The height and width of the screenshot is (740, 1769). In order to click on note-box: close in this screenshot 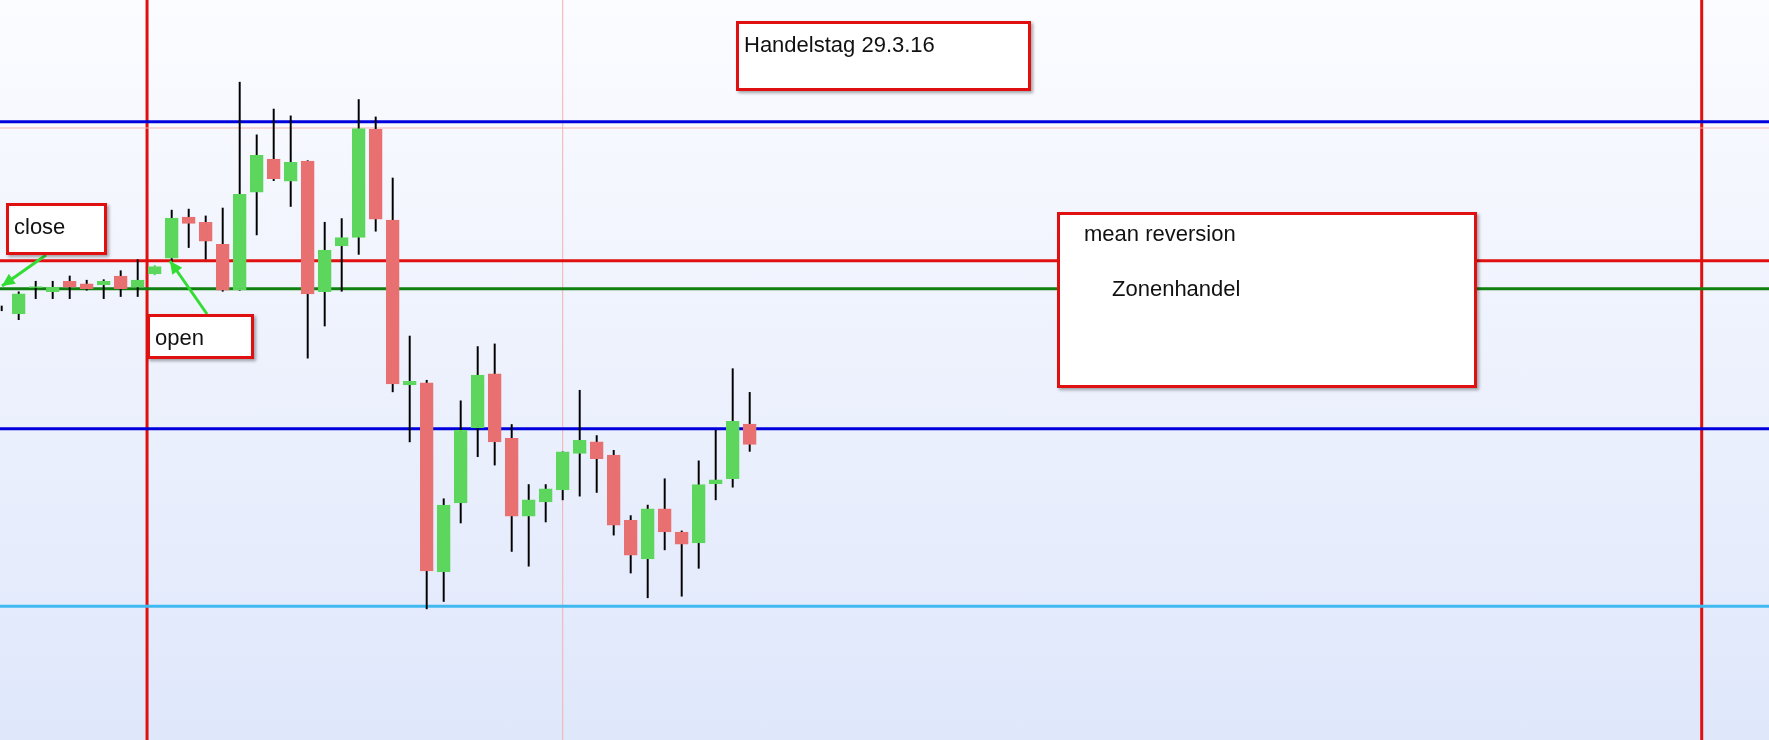, I will do `click(56, 229)`.